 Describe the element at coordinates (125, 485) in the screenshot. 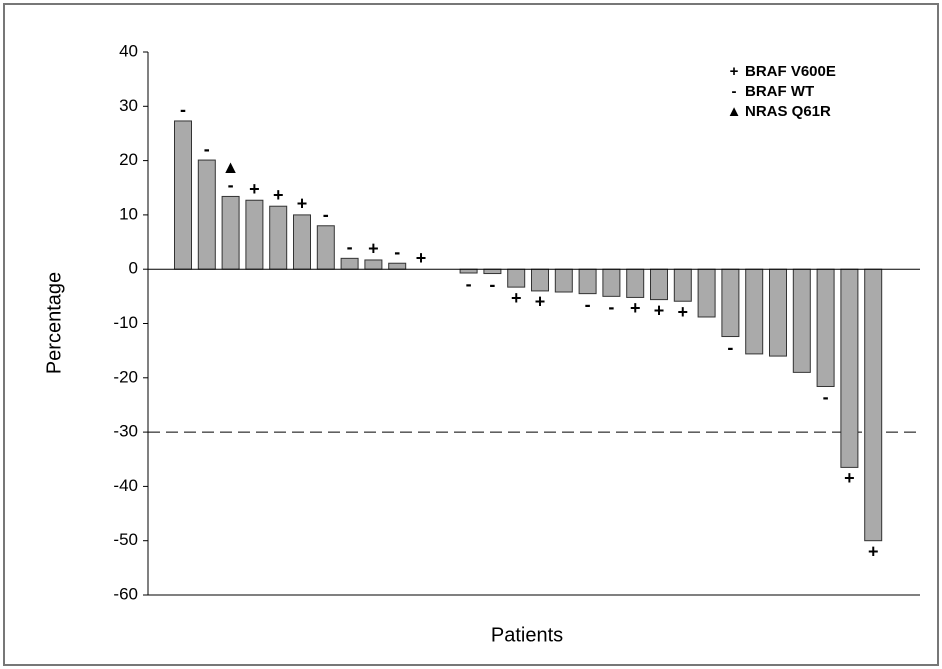

I see `y-tick-label: -40` at that location.